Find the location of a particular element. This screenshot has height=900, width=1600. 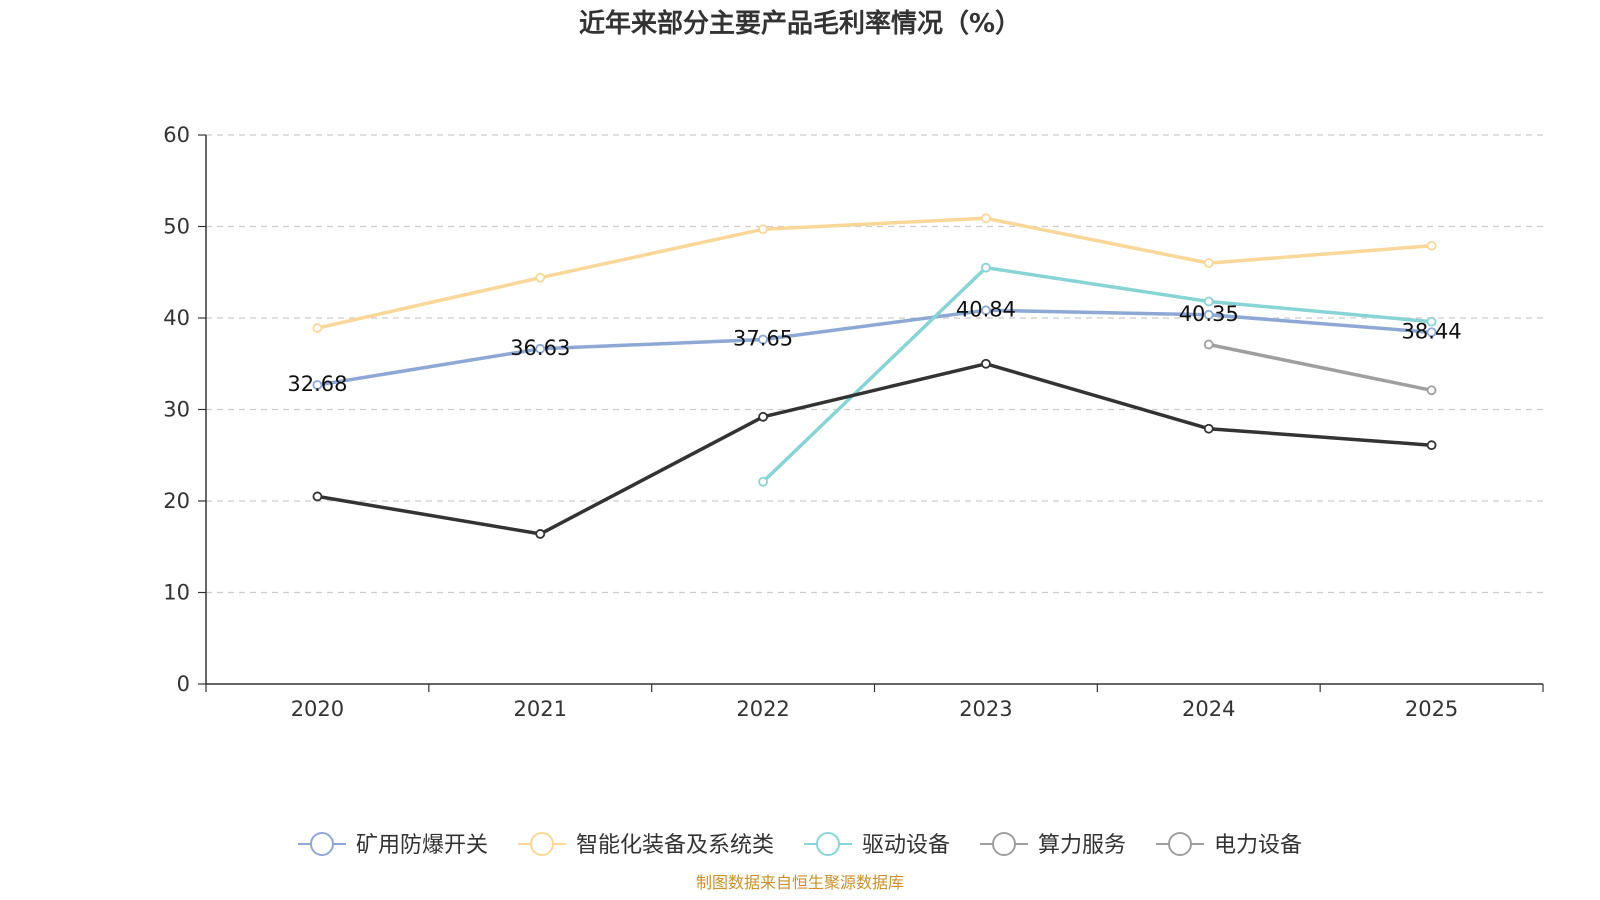

legend-label-2: 驱动设备 is located at coordinates (906, 845).